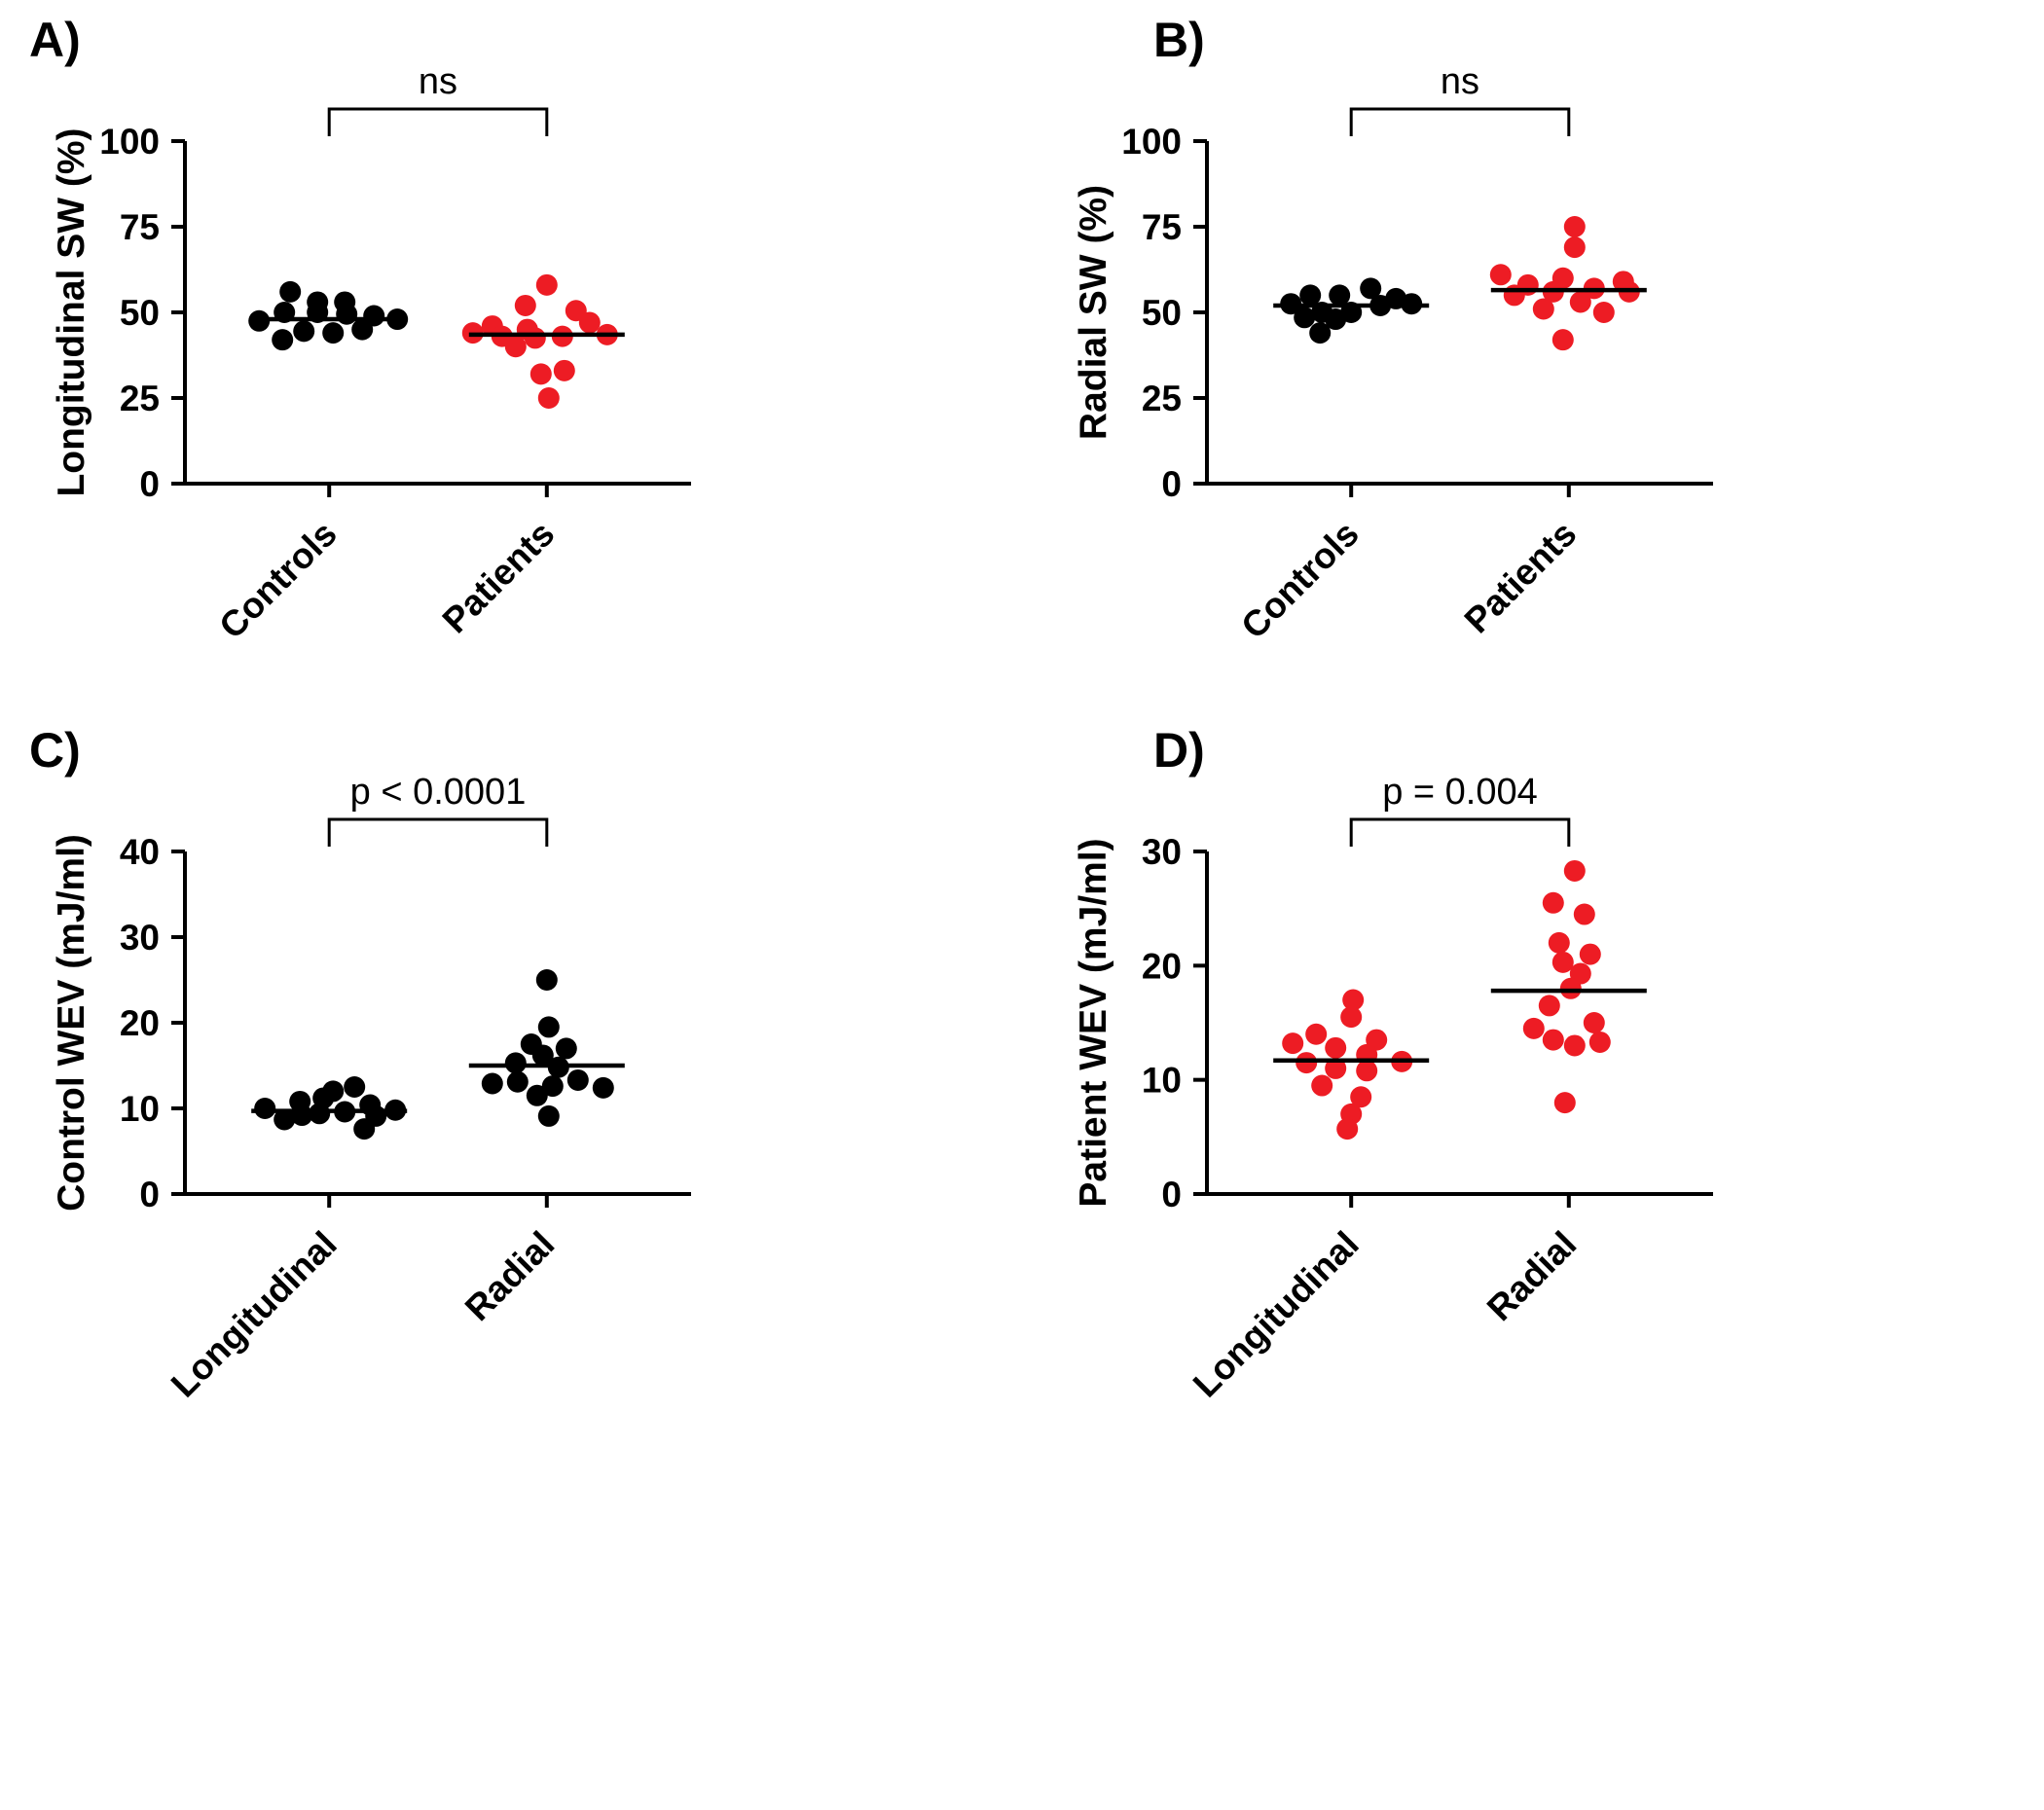  Describe the element at coordinates (1179, 40) in the screenshot. I see `panel-b-letter: B)` at that location.